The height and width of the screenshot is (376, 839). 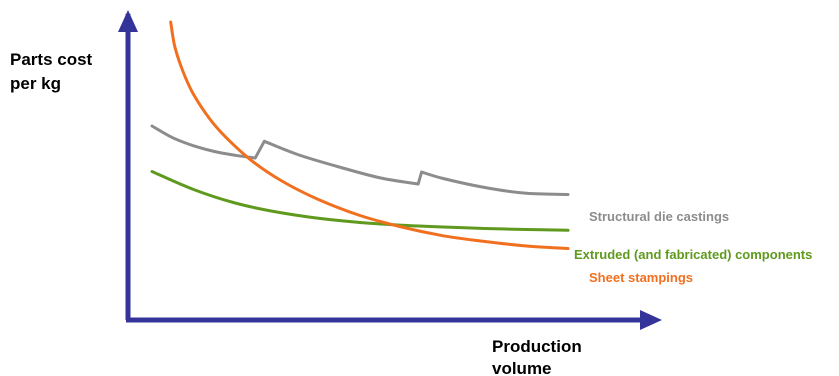 I want to click on series-line-extruded, so click(x=360, y=201).